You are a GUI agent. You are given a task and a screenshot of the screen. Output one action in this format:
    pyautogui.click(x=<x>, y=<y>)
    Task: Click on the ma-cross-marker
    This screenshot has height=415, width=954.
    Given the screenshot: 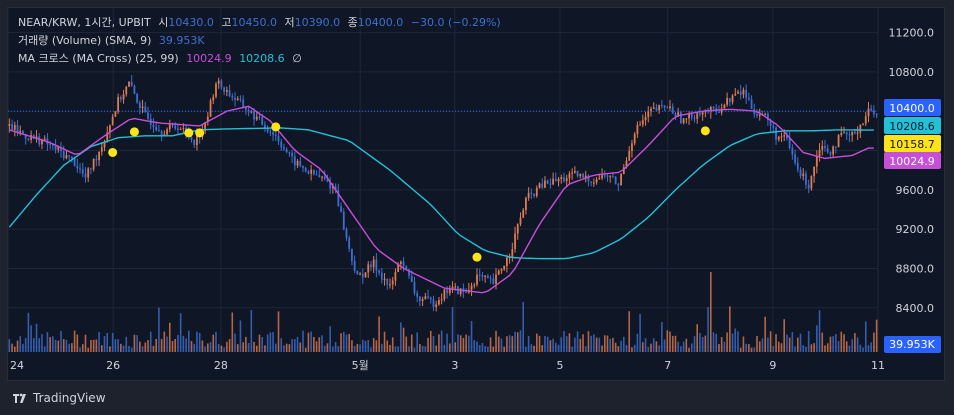 What is the action you would take?
    pyautogui.click(x=189, y=133)
    